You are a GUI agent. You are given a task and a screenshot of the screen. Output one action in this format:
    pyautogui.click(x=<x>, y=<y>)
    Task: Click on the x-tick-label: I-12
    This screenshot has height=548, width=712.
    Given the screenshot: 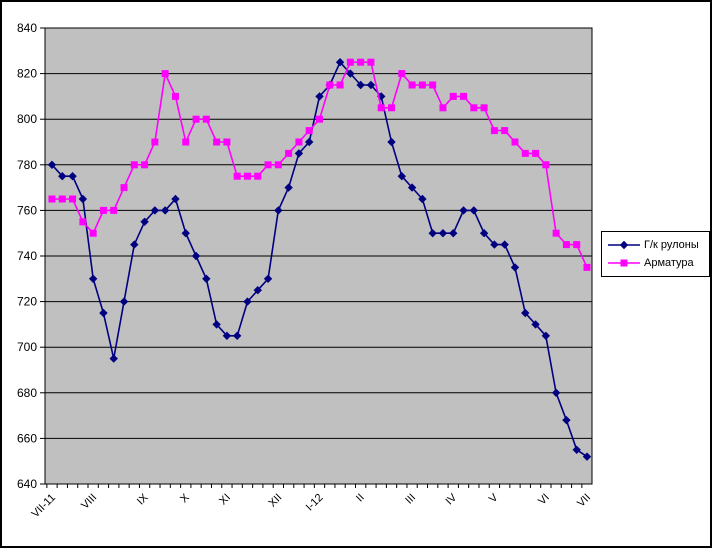 What is the action you would take?
    pyautogui.click(x=315, y=503)
    